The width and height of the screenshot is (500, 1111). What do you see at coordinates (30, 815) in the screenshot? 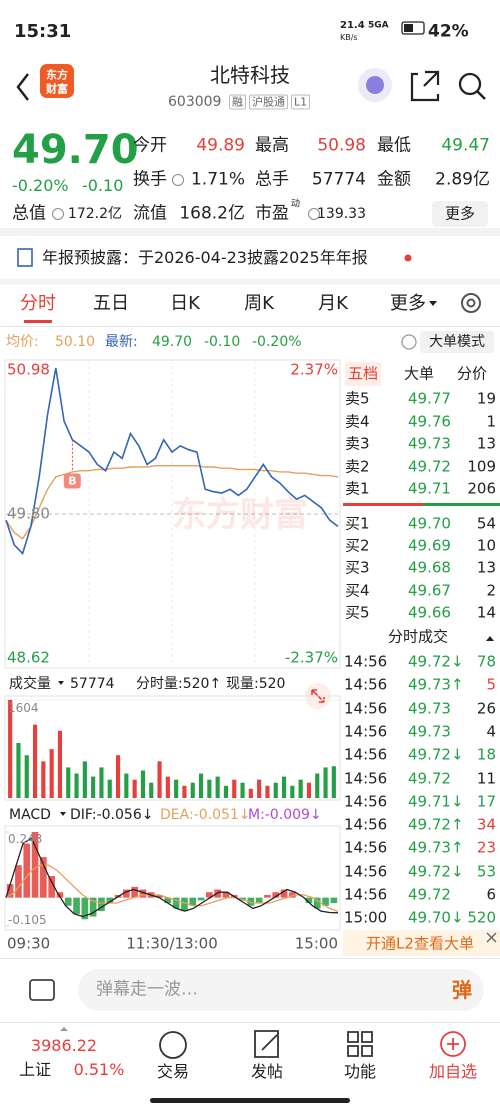
I see `macd-label: MACD` at bounding box center [30, 815].